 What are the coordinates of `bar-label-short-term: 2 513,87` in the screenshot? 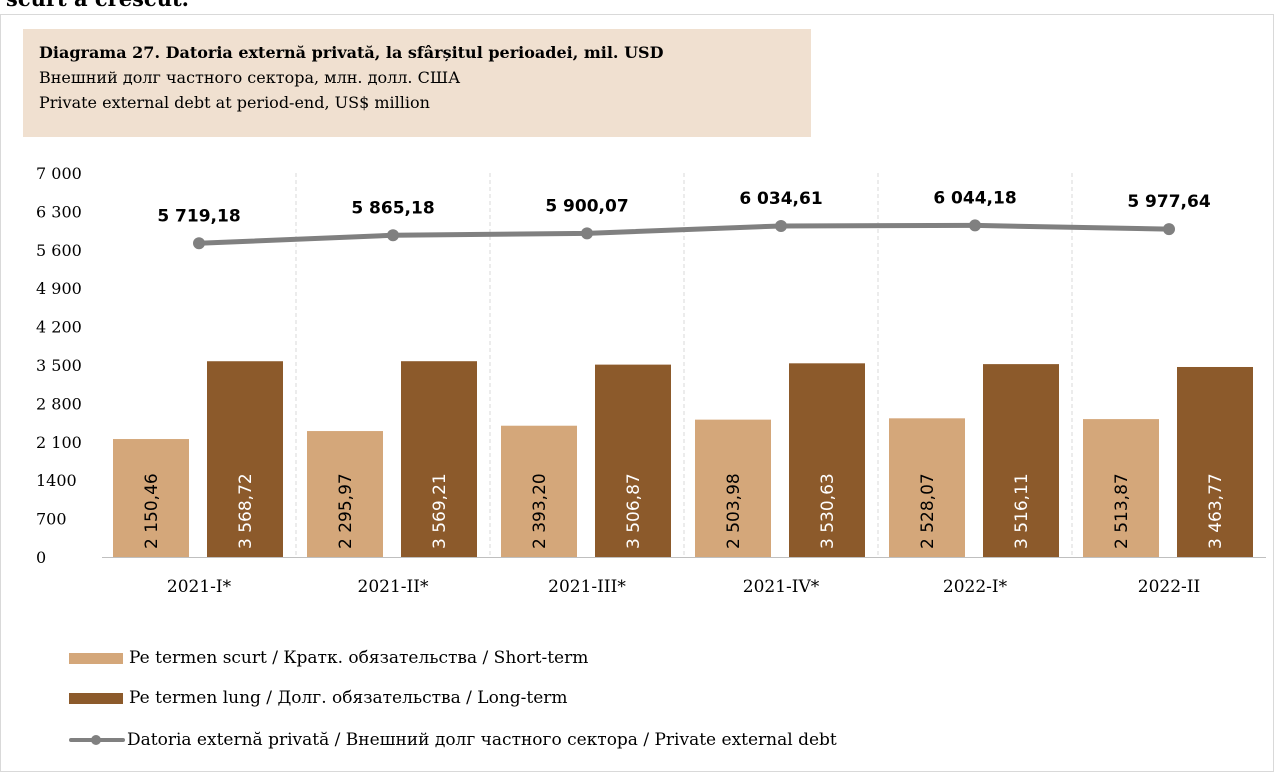 It's located at (1122, 511).